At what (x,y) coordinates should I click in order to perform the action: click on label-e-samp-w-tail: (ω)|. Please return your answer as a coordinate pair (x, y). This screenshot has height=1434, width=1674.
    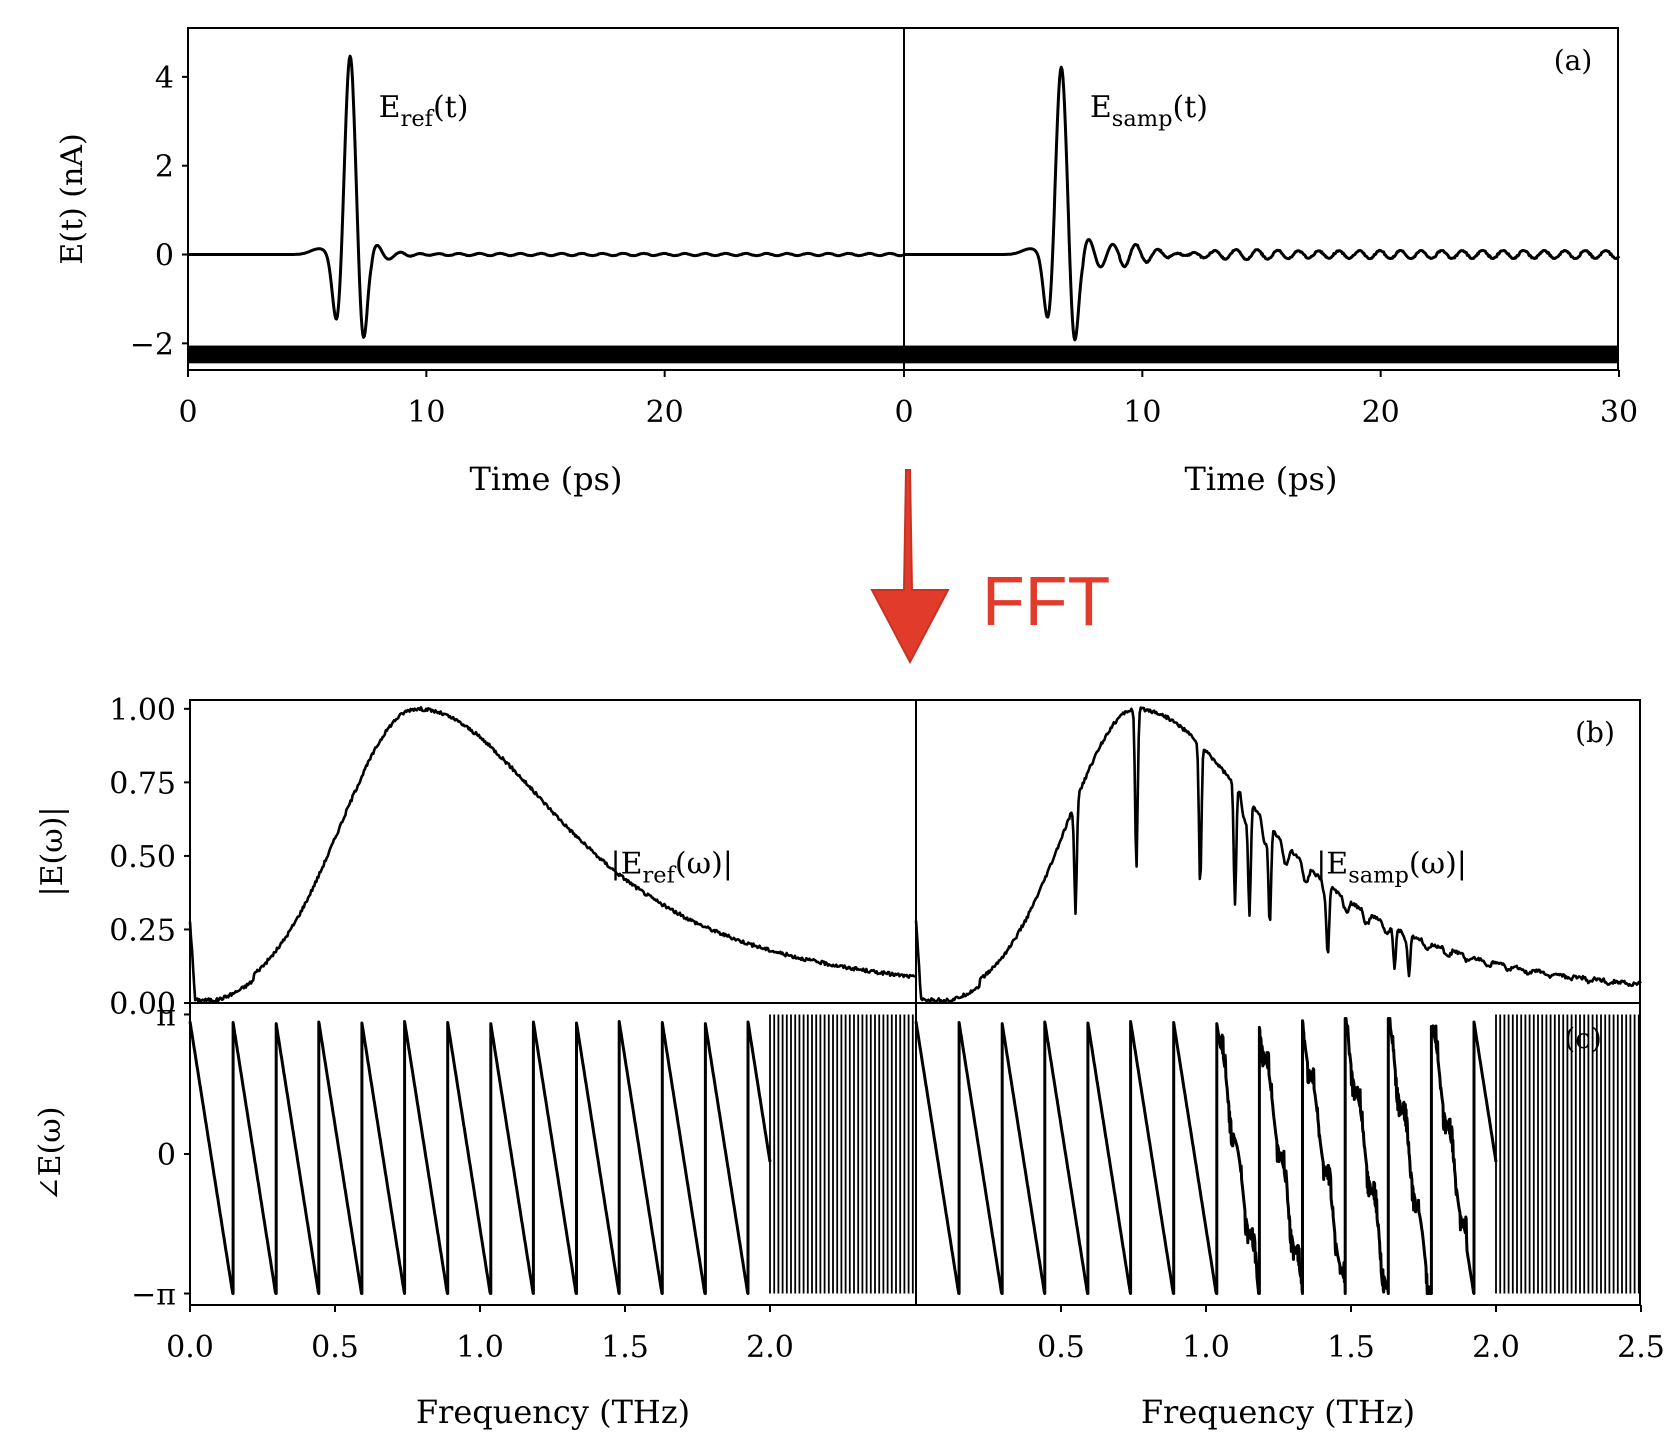
    Looking at the image, I should click on (1438, 864).